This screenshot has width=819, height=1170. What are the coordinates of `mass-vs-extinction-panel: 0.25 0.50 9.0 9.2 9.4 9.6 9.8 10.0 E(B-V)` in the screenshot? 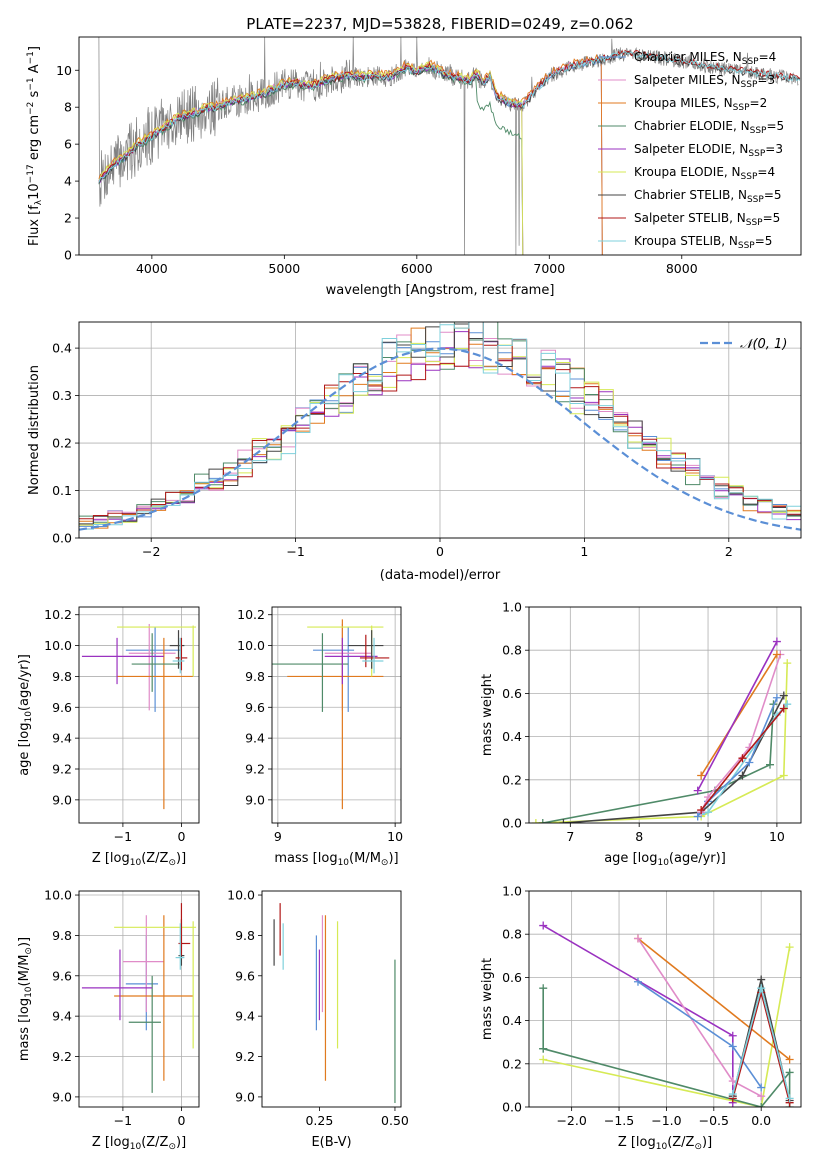 It's located at (318, 1019).